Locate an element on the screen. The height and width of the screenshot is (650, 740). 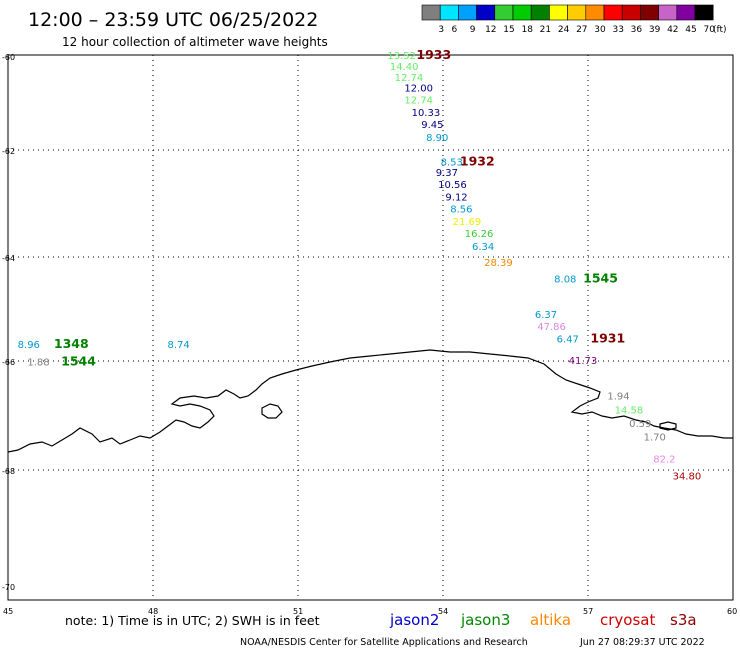
legend-label: 30 is located at coordinates (600, 30).